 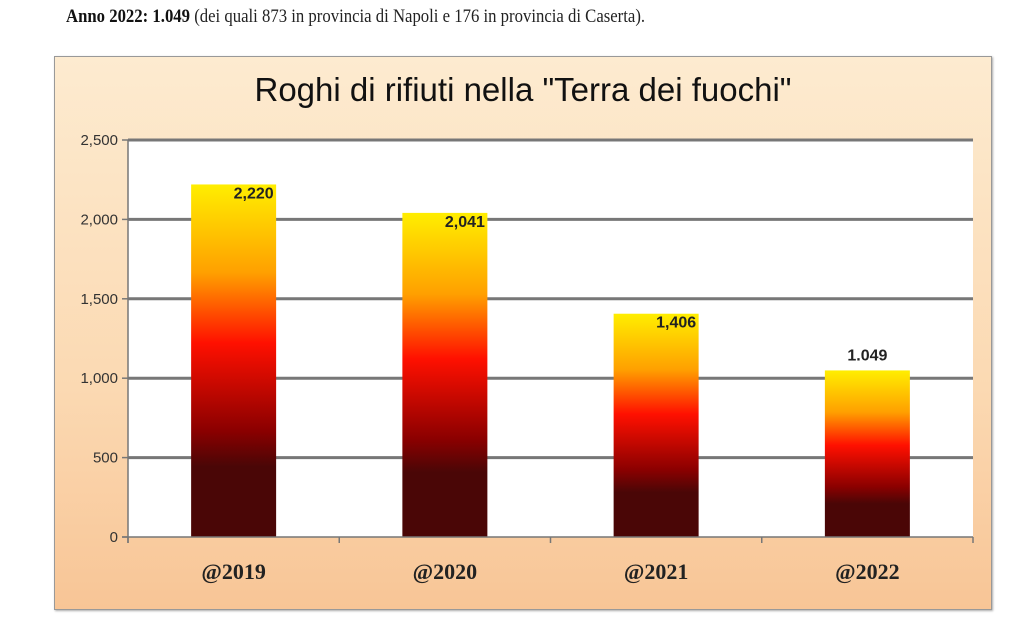 I want to click on x-tick-label: @2022, so click(x=867, y=571).